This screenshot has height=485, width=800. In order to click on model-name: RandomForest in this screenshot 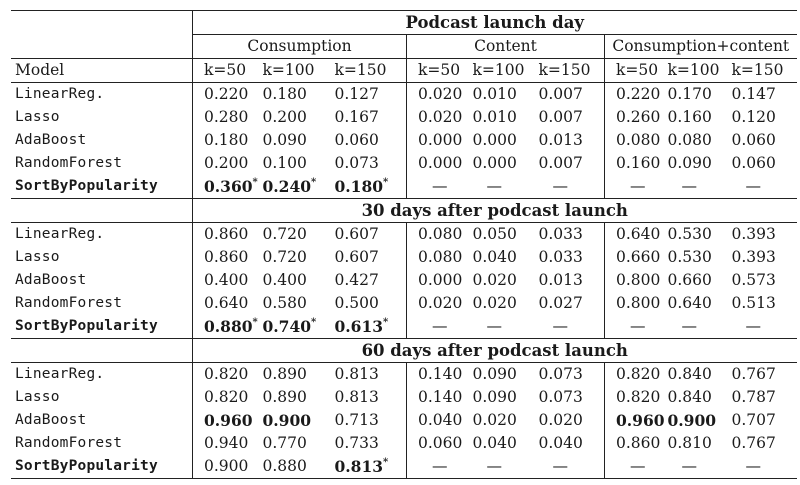, I will do `click(102, 443)`.